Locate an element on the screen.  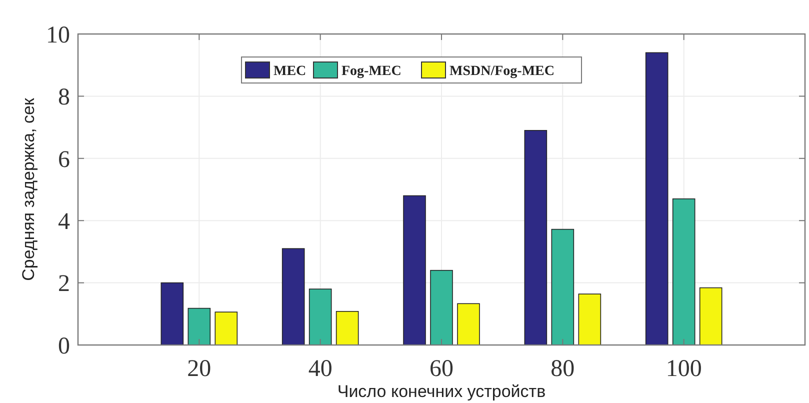
y-tick-label: 2 is located at coordinates (64, 284).